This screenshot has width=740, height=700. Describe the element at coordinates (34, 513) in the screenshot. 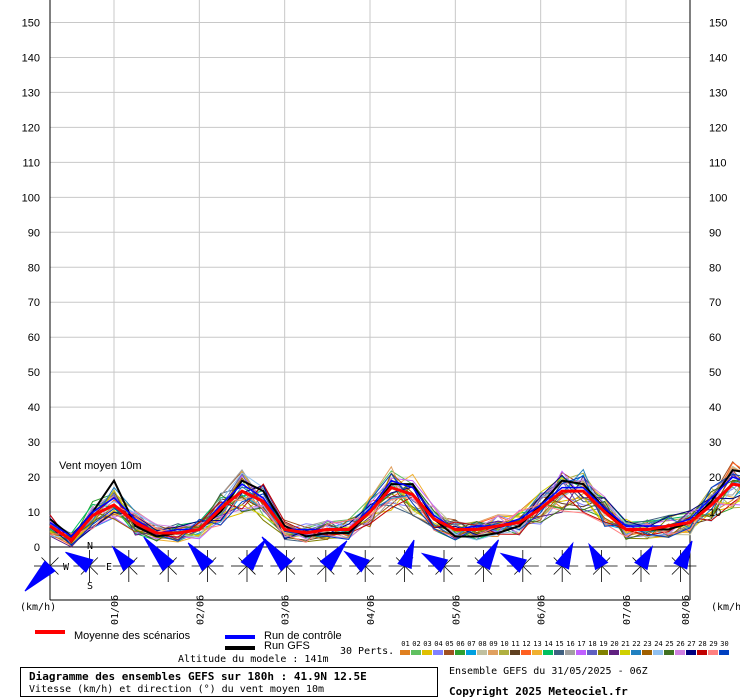

I see `y-tick-label-left: 10` at that location.